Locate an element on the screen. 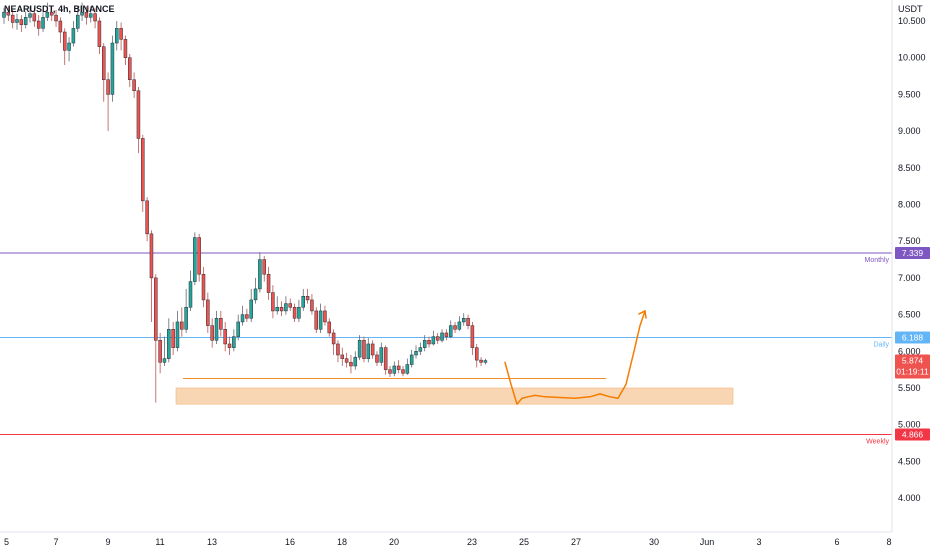 The width and height of the screenshot is (932, 550). y-tick-label: 5.500 is located at coordinates (909, 388).